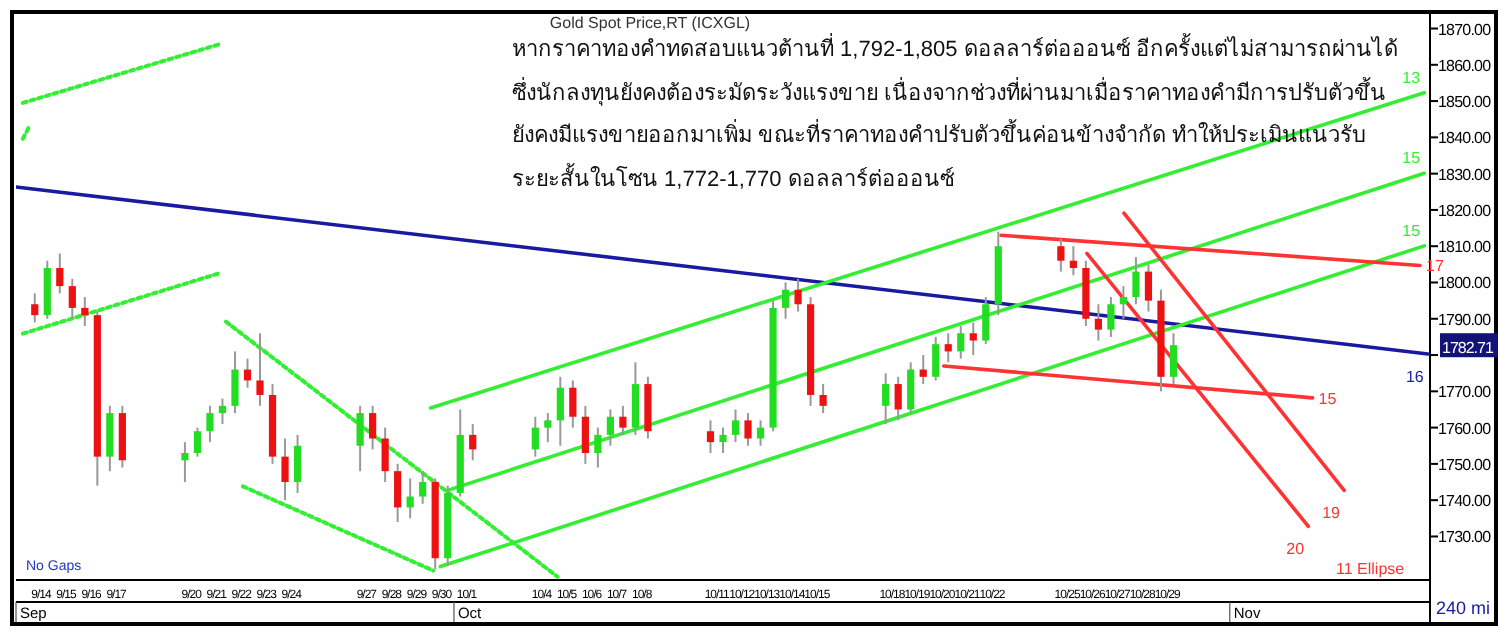 Image resolution: width=1500 pixels, height=640 pixels. Describe the element at coordinates (1465, 29) in the screenshot. I see `y-tick-label: 1870.00` at that location.